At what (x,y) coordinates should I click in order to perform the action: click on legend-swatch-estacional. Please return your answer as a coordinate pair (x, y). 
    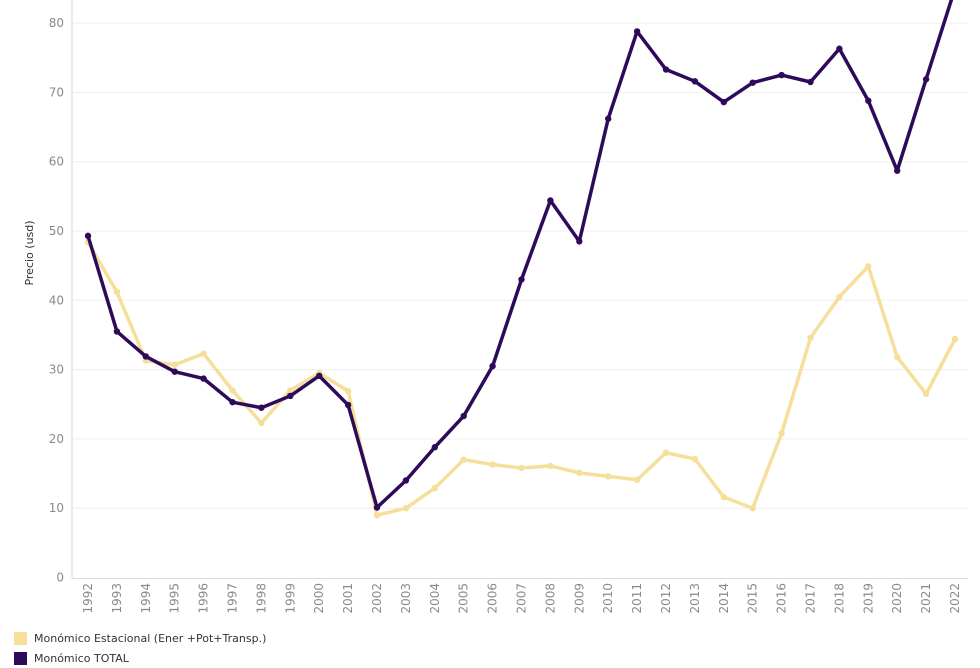
    Looking at the image, I should click on (20, 638).